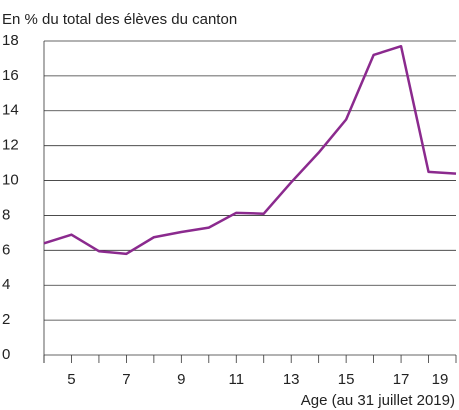 The width and height of the screenshot is (459, 410). Describe the element at coordinates (10, 180) in the screenshot. I see `y-tick-label: 10` at that location.